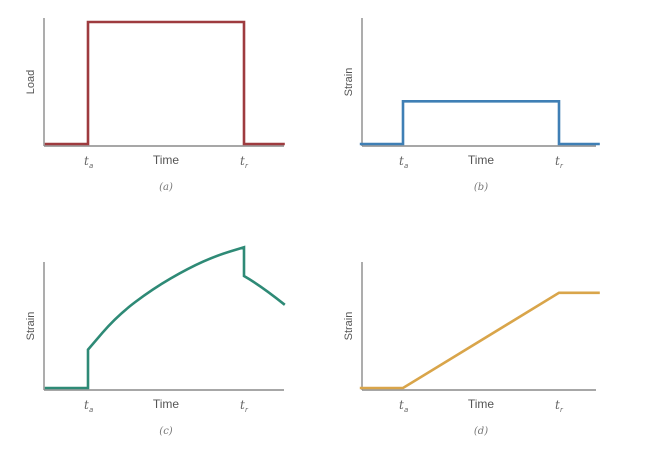 Image resolution: width=647 pixels, height=467 pixels. What do you see at coordinates (166, 431) in the screenshot?
I see `panel-caption: (c)` at bounding box center [166, 431].